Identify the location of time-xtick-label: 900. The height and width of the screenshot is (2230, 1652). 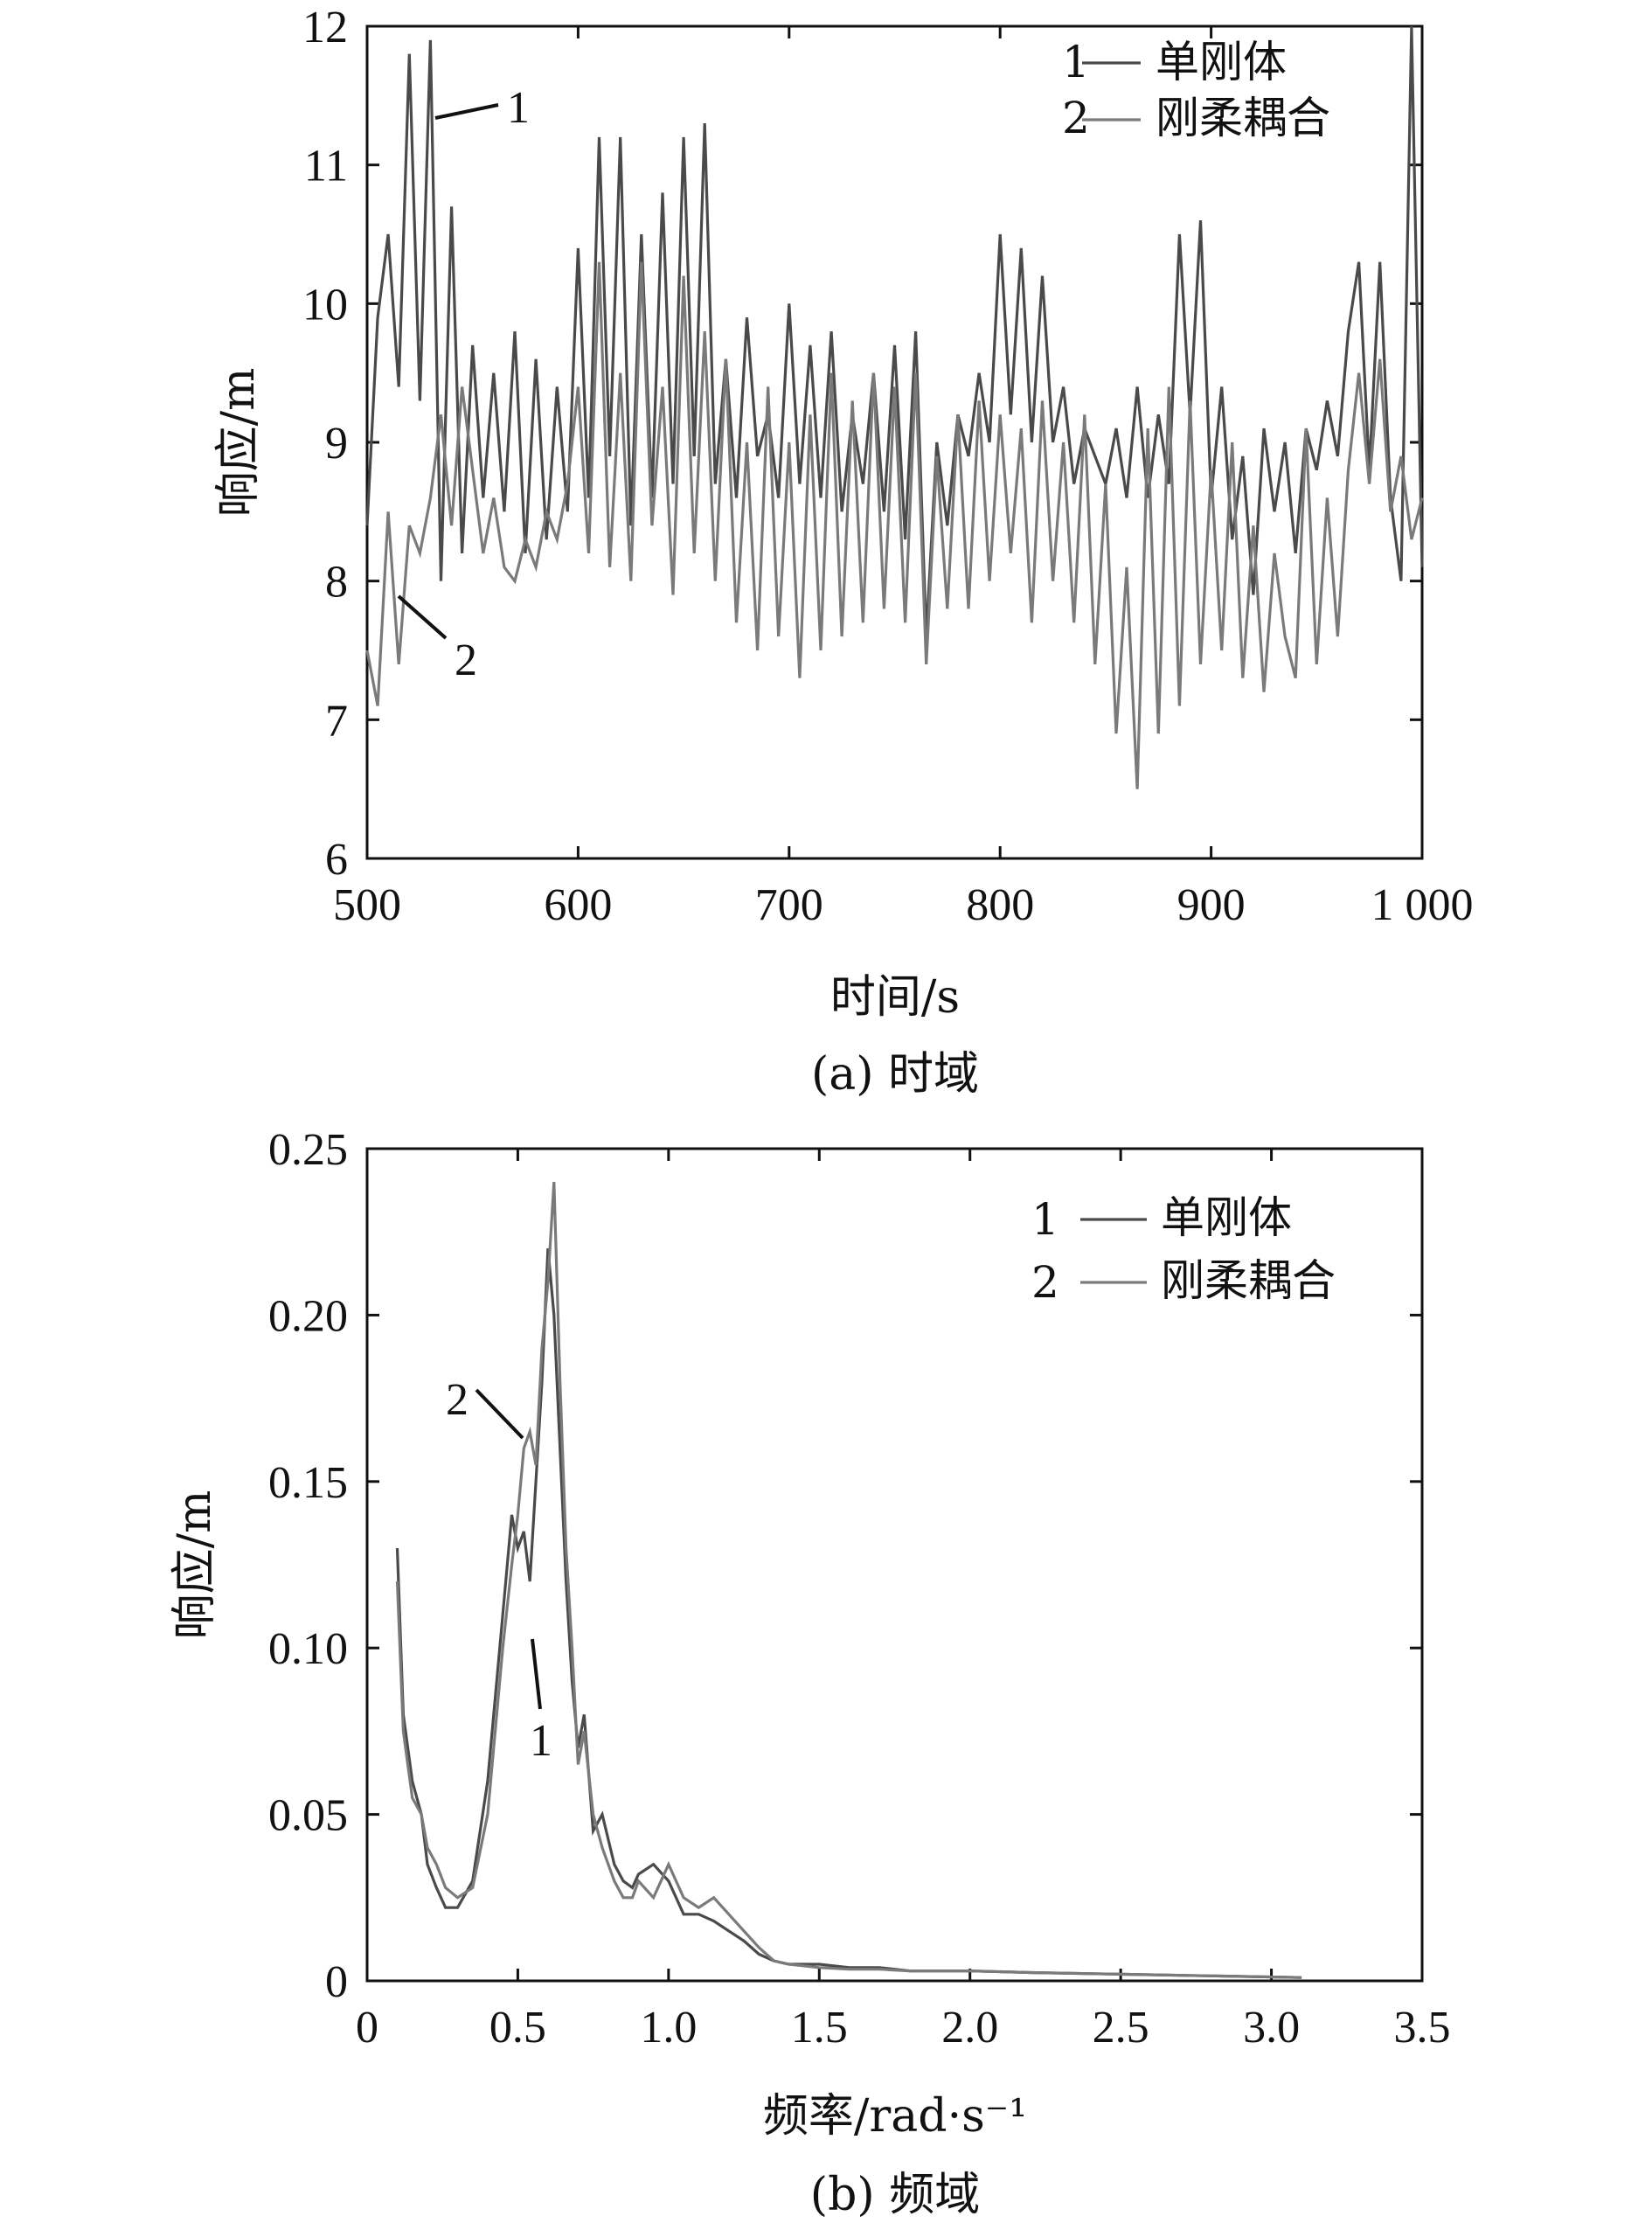
(1212, 905).